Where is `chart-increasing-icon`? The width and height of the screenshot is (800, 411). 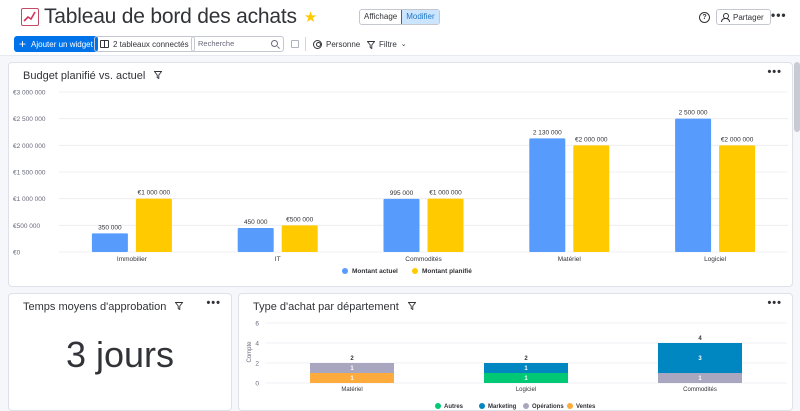 chart-increasing-icon is located at coordinates (30, 17).